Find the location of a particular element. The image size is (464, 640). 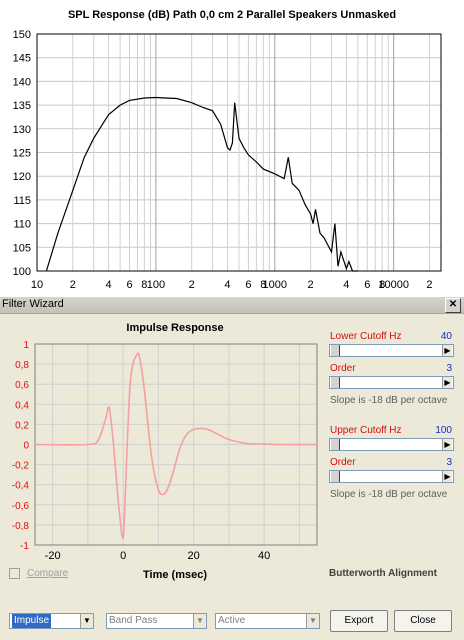

lower-slope-text: Slope is -18 dB per octave is located at coordinates (389, 400).